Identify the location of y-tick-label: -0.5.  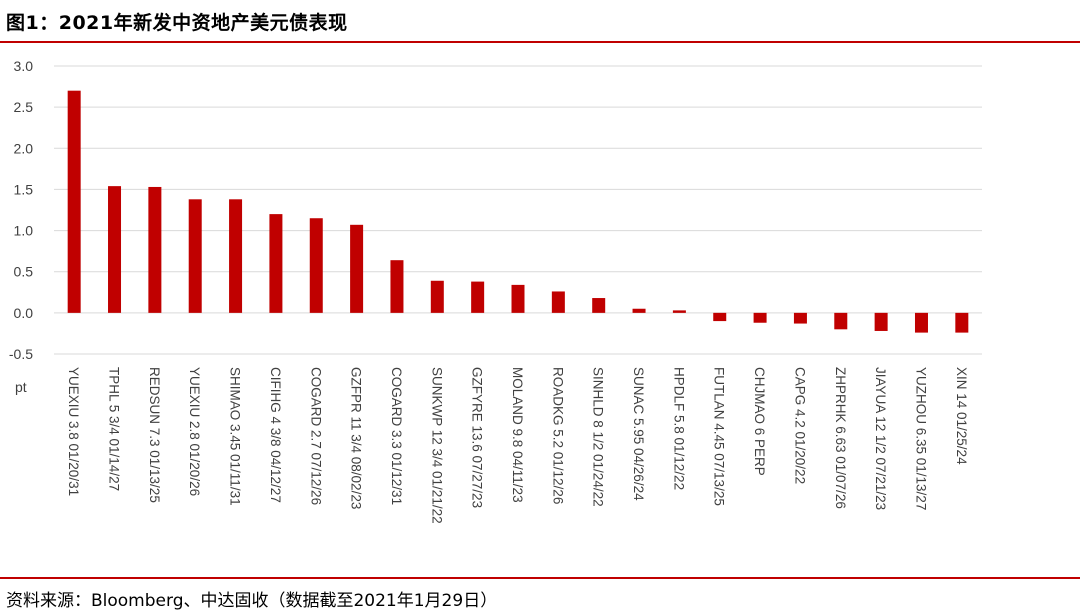
(21, 354).